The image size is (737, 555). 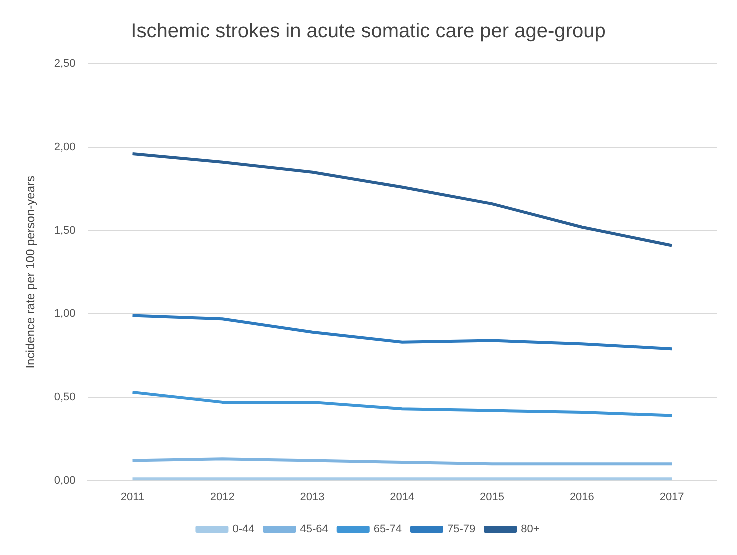 What do you see at coordinates (65, 314) in the screenshot?
I see `y-tick-label: 1,00` at bounding box center [65, 314].